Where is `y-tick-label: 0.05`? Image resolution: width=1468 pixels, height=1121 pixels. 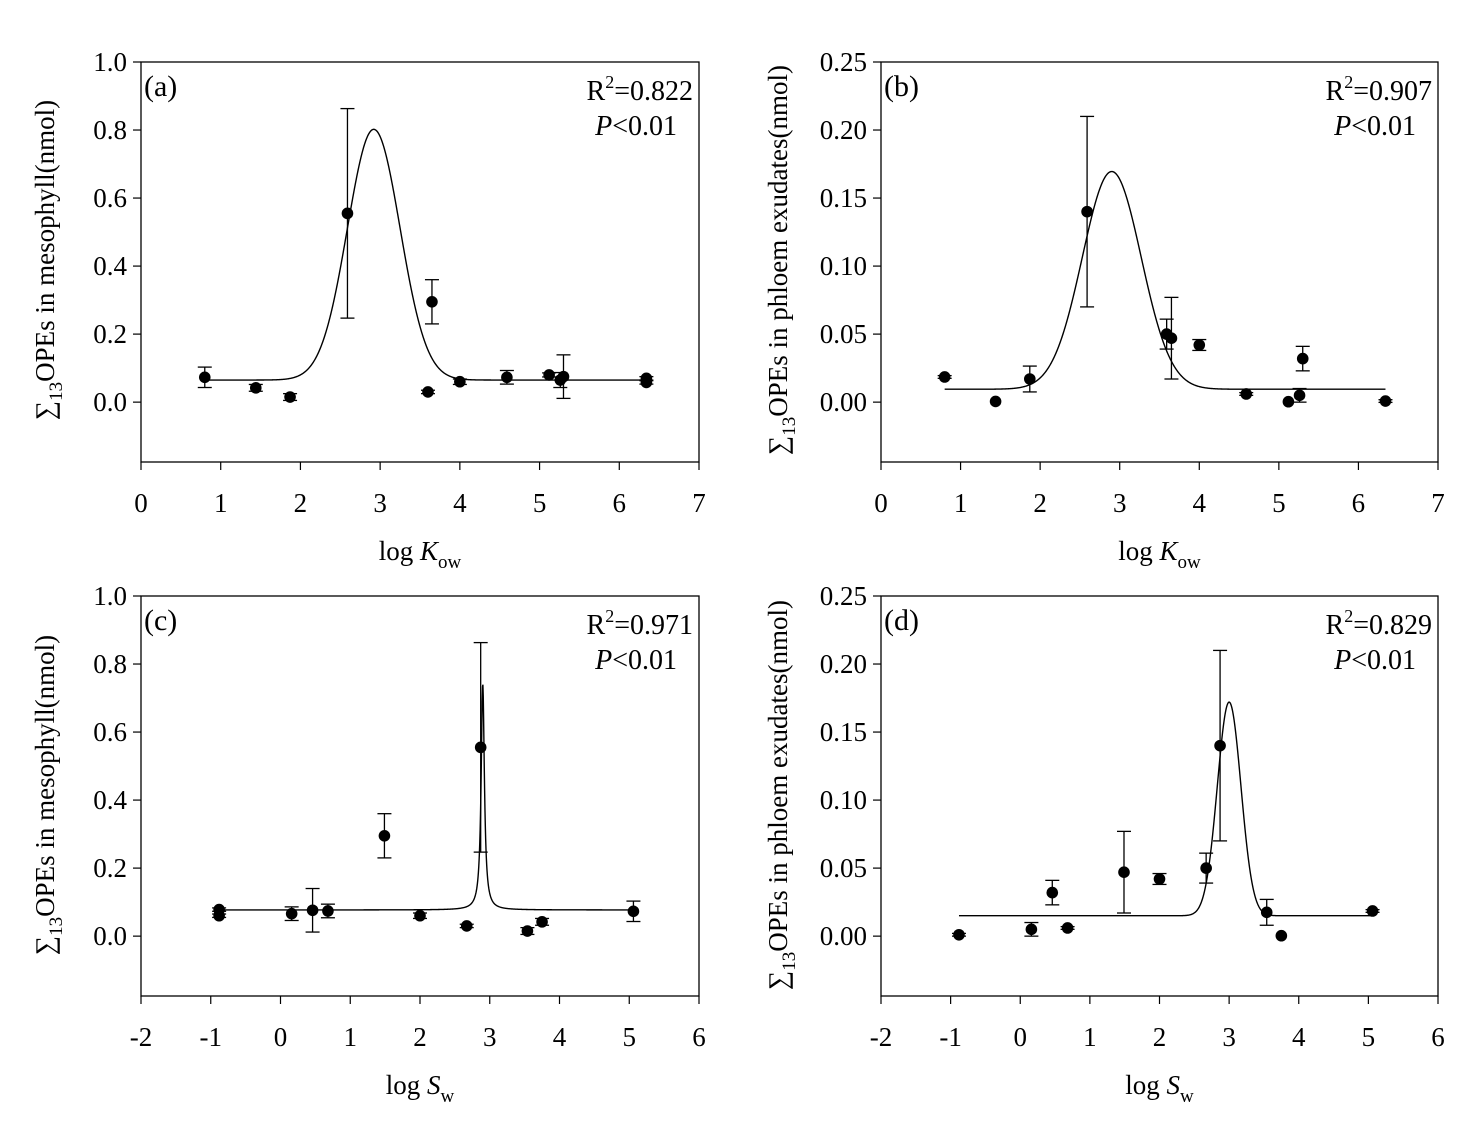 y-tick-label: 0.05 is located at coordinates (843, 334).